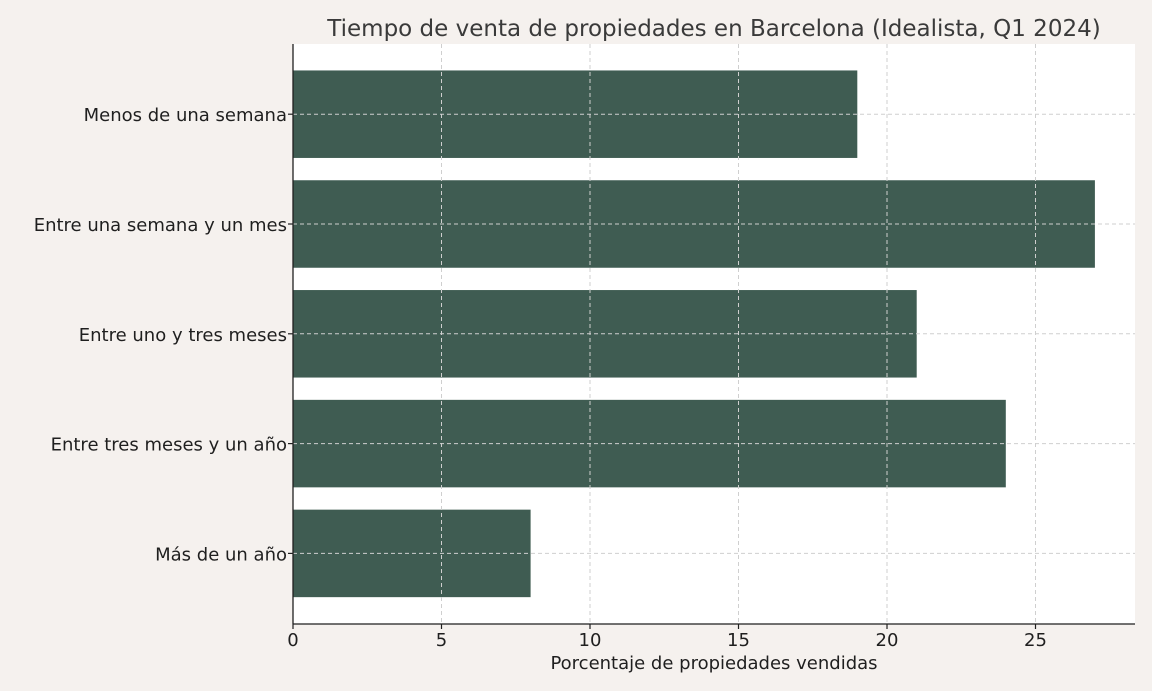 The image size is (1152, 691). What do you see at coordinates (887, 640) in the screenshot?
I see `x-tick-label: 20` at bounding box center [887, 640].